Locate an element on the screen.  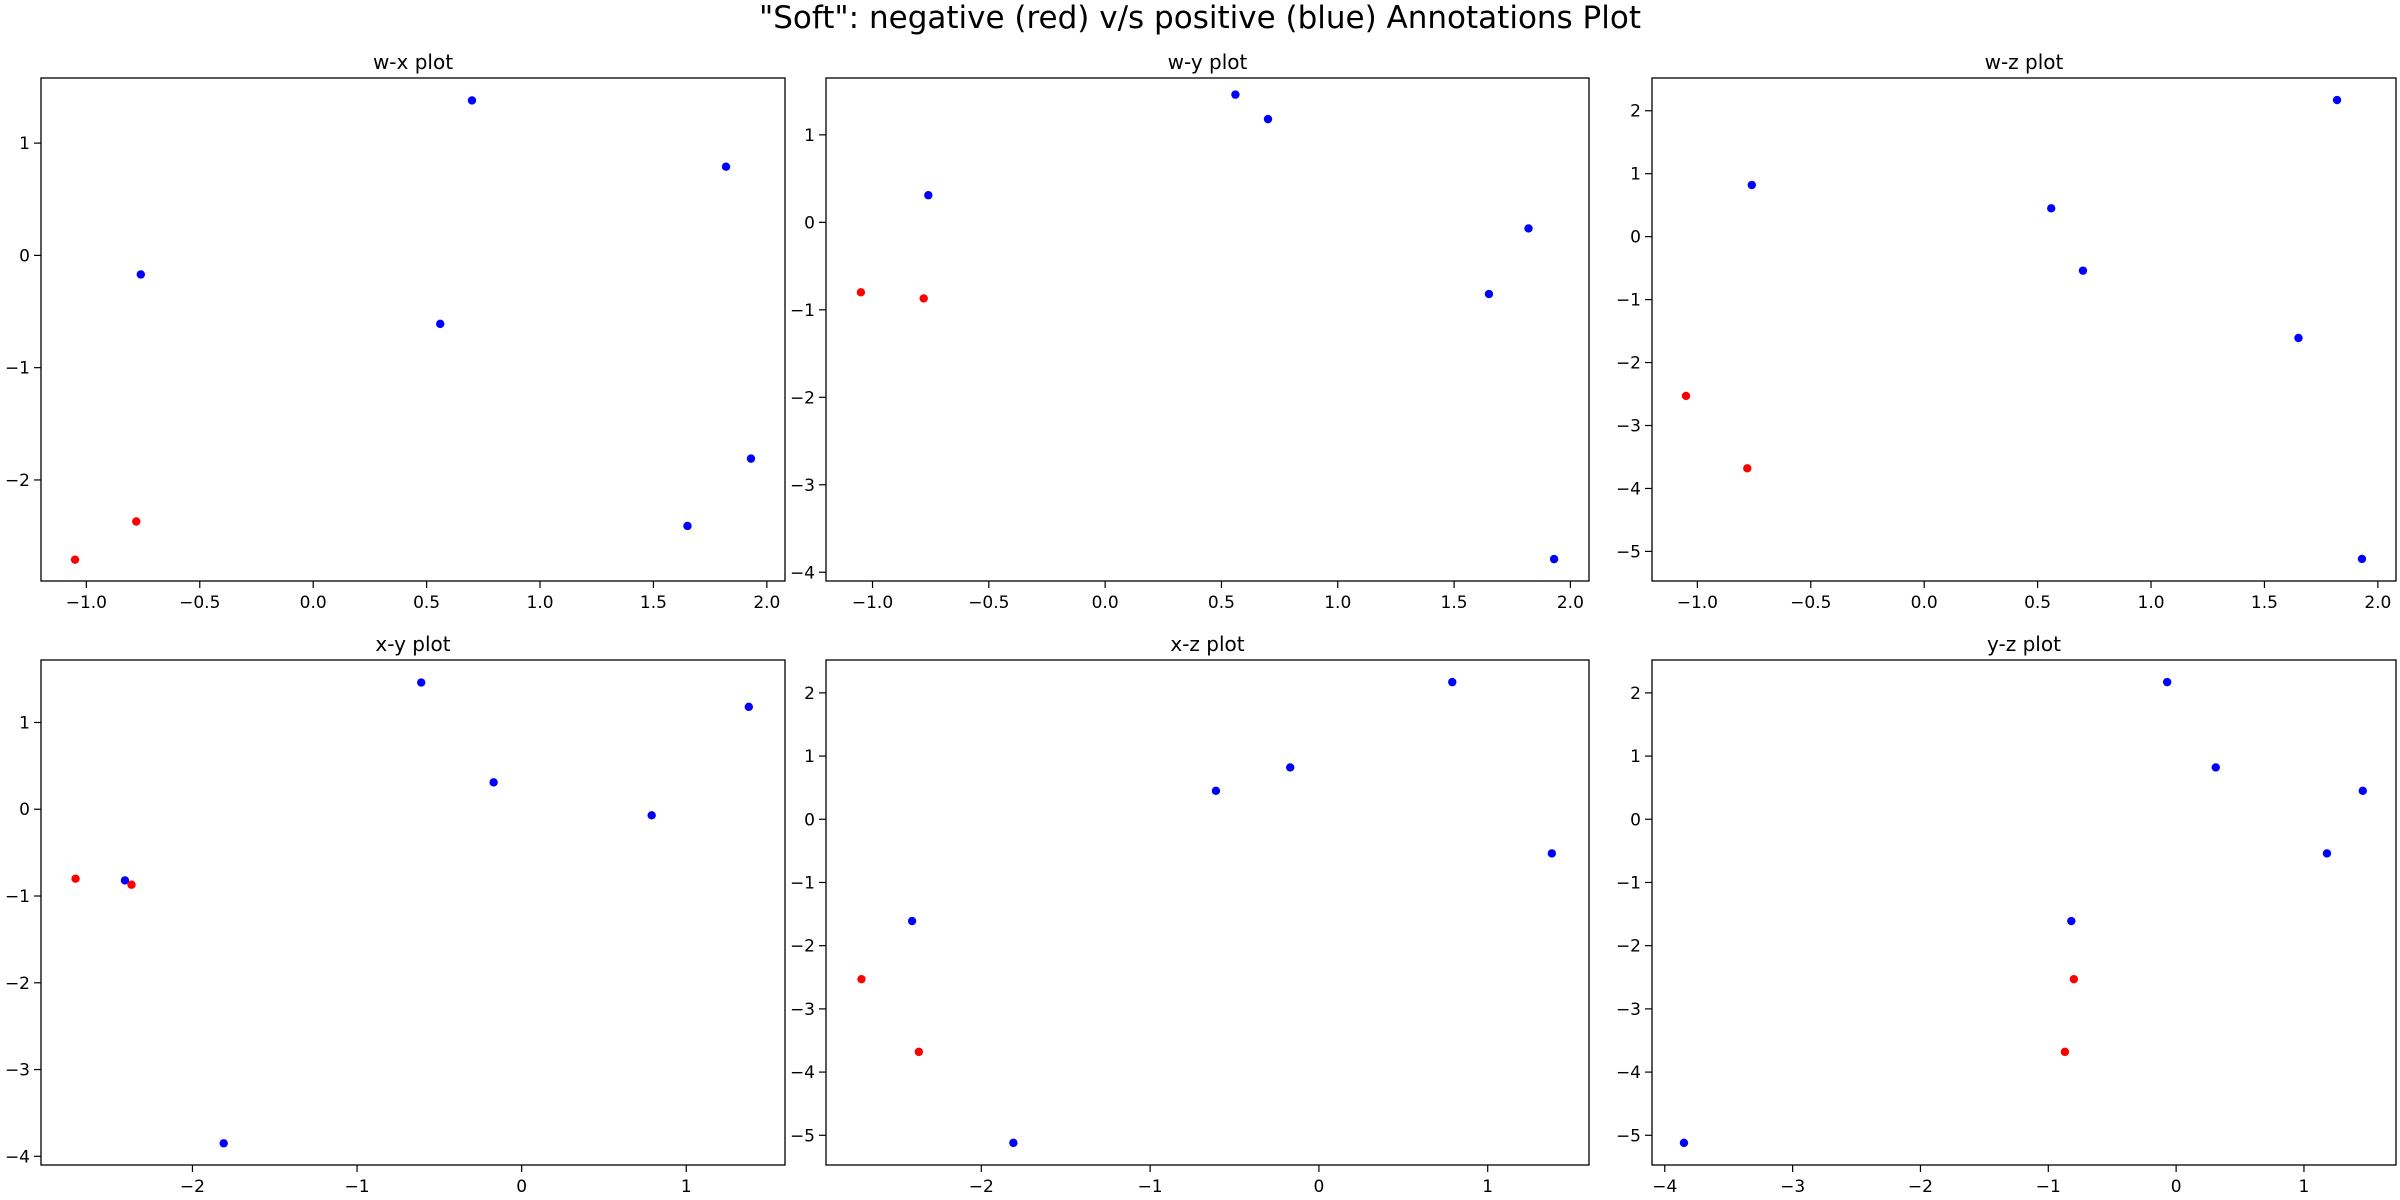
w-x-xtick-label-6: 2.0 is located at coordinates (766, 603).